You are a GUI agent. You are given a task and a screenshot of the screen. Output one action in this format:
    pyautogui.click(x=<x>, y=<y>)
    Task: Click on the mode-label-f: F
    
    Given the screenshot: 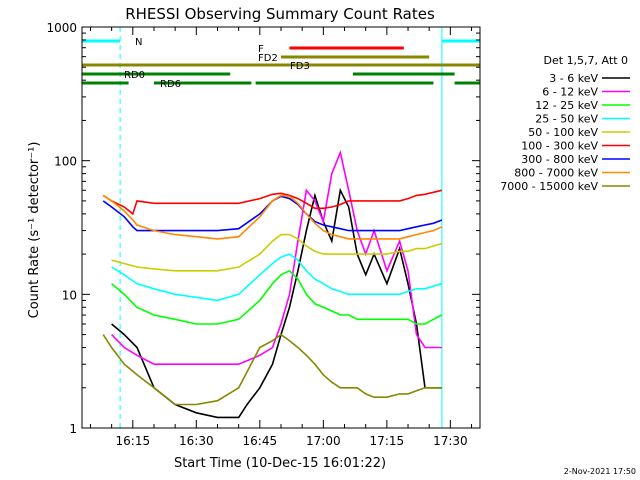 What is the action you would take?
    pyautogui.click(x=261, y=49)
    